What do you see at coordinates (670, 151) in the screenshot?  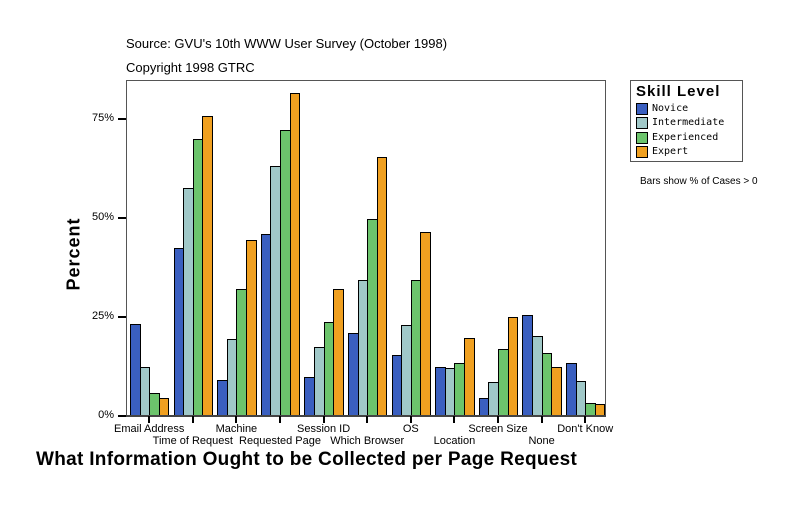 I see `legend-label: Expert` at bounding box center [670, 151].